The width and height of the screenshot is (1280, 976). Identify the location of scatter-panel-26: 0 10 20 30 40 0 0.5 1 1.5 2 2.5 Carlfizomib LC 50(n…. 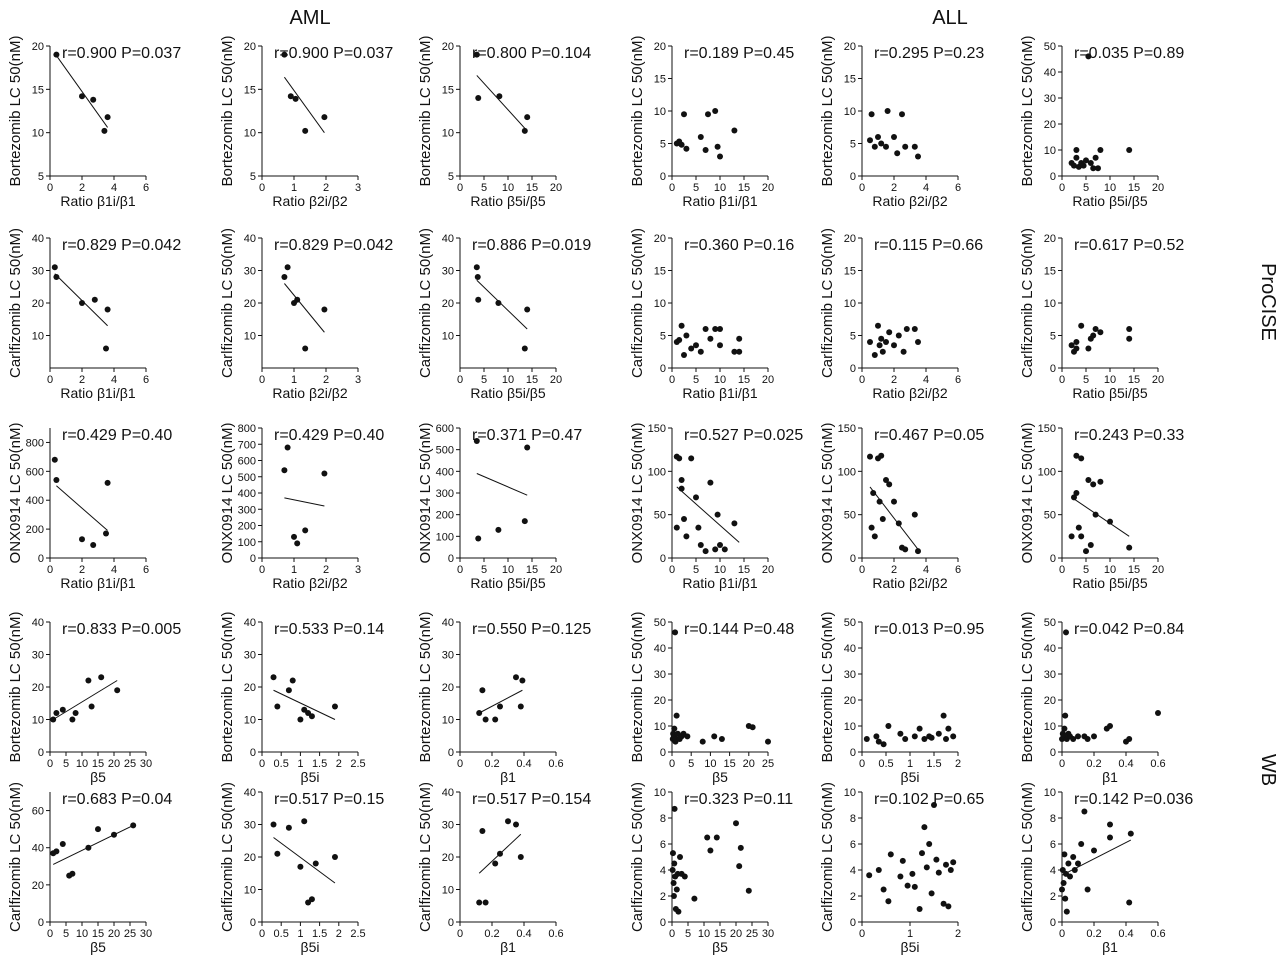
(301, 868).